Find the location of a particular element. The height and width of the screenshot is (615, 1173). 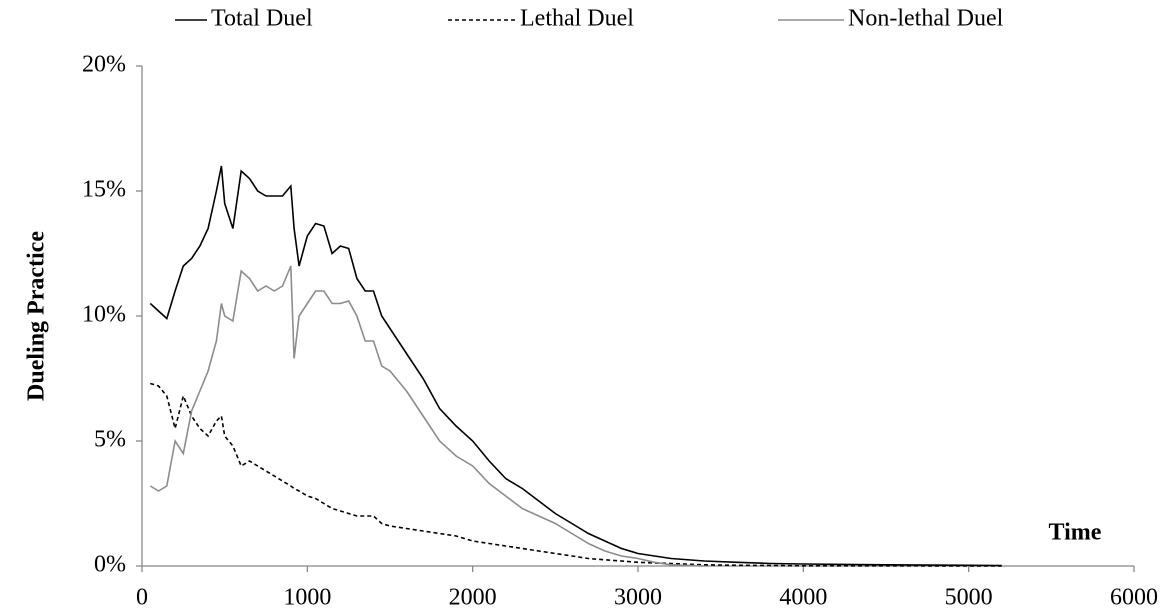

y-tick-label: 10% is located at coordinates (104, 315).